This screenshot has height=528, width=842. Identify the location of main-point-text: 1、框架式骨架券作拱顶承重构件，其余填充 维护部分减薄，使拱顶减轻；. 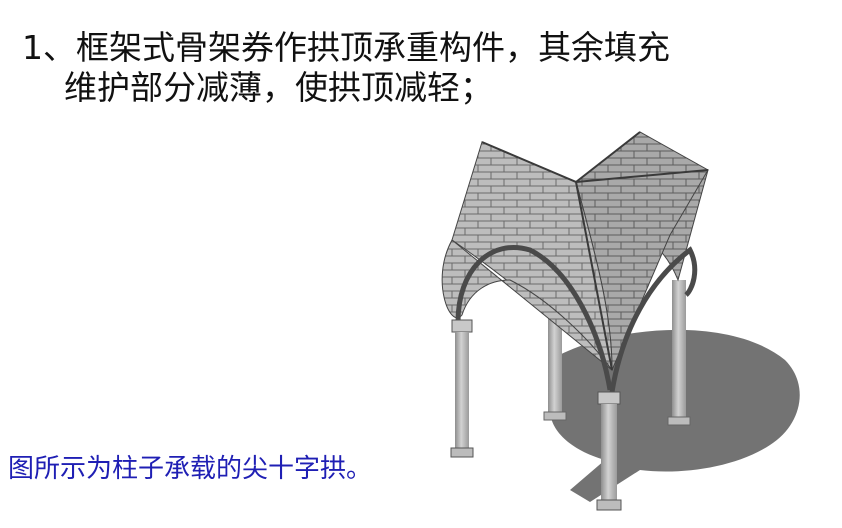
(422, 68).